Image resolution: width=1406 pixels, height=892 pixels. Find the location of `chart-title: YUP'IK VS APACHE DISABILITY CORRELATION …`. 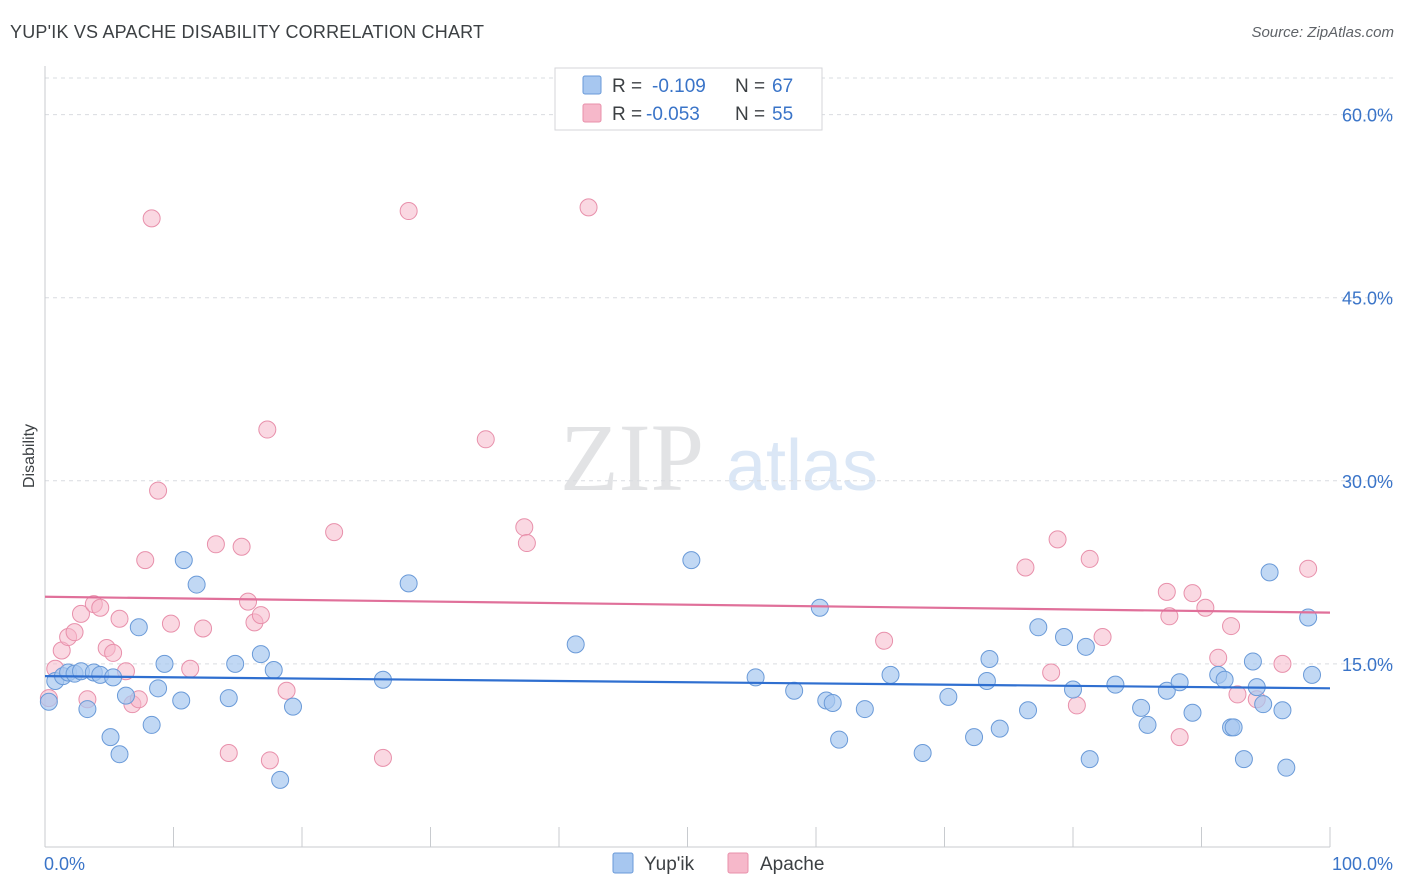

chart-title: YUP'IK VS APACHE DISABILITY CORRELATION … is located at coordinates (247, 32).